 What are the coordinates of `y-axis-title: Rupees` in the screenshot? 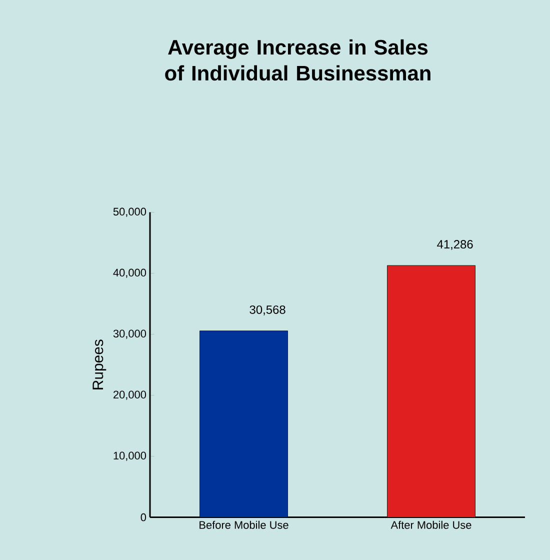 It's located at (99, 365).